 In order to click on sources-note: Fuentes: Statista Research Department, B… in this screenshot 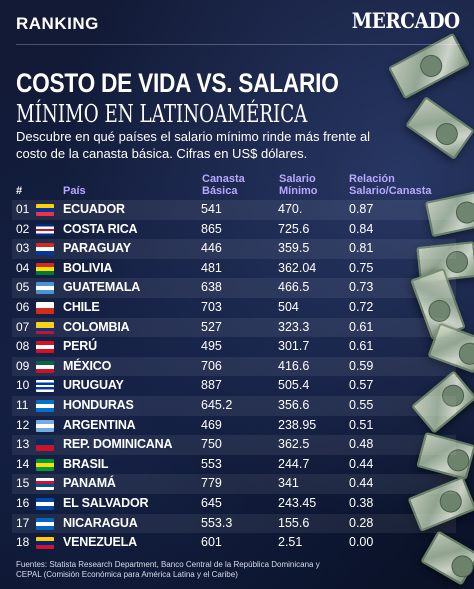, I will do `click(168, 569)`.